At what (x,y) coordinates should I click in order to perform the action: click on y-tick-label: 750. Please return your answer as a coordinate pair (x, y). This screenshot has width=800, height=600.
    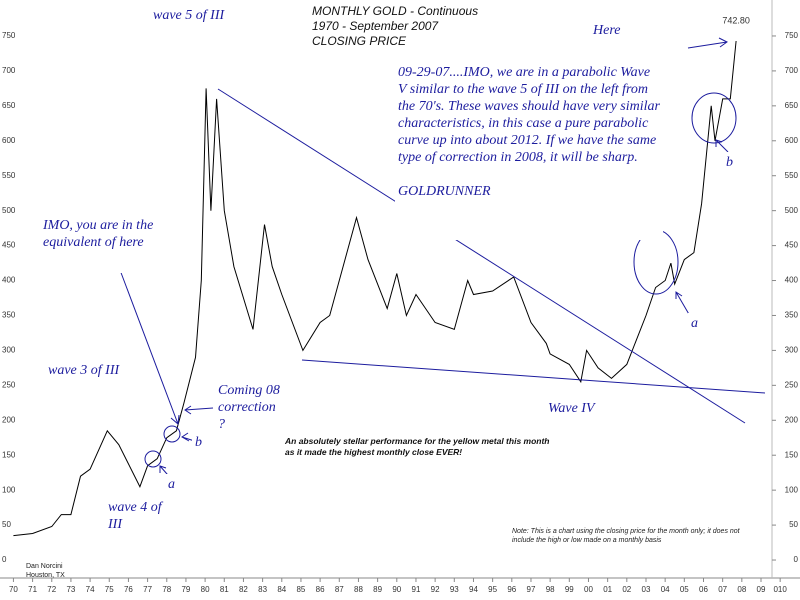
    Looking at the image, I should click on (9, 35).